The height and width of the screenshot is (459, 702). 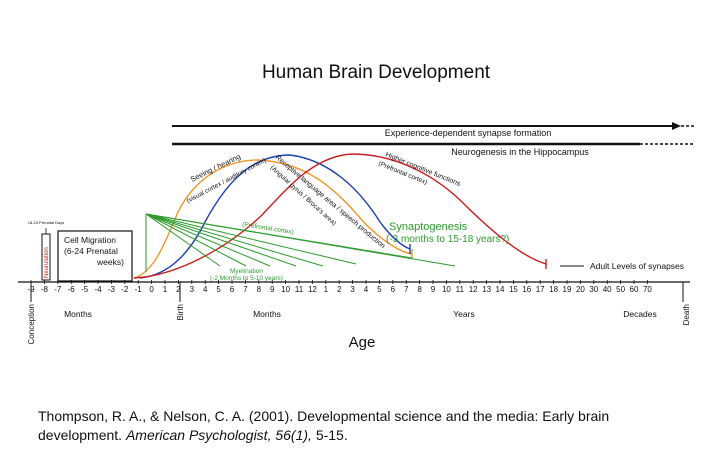 I want to click on axis-tick-label: 16, so click(x=526, y=289).